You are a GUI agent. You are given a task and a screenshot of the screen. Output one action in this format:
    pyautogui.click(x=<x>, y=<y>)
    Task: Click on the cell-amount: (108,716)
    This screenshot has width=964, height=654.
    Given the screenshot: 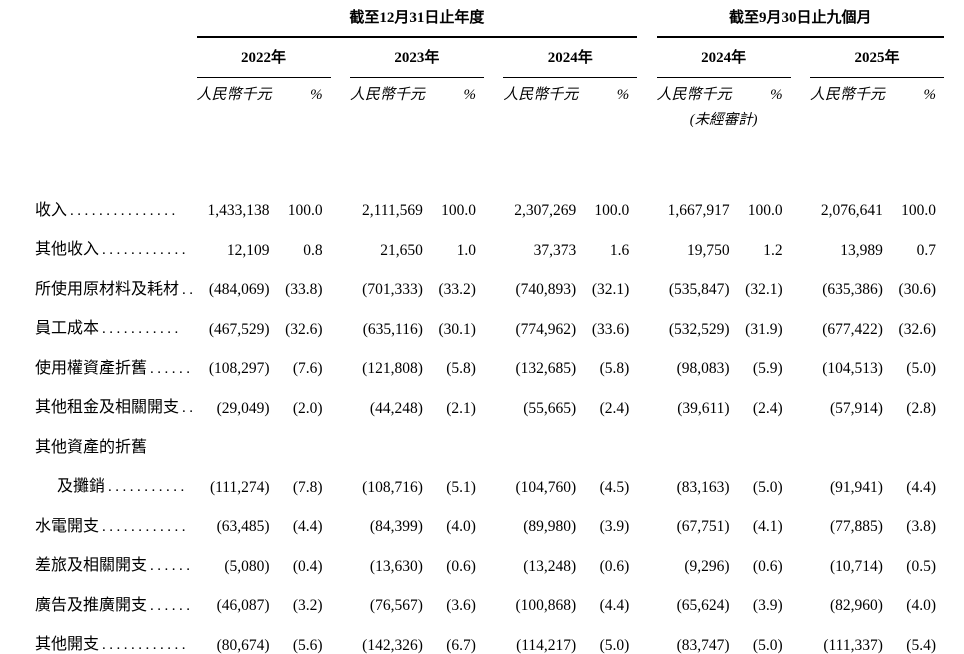 What is the action you would take?
    pyautogui.click(x=392, y=487)
    